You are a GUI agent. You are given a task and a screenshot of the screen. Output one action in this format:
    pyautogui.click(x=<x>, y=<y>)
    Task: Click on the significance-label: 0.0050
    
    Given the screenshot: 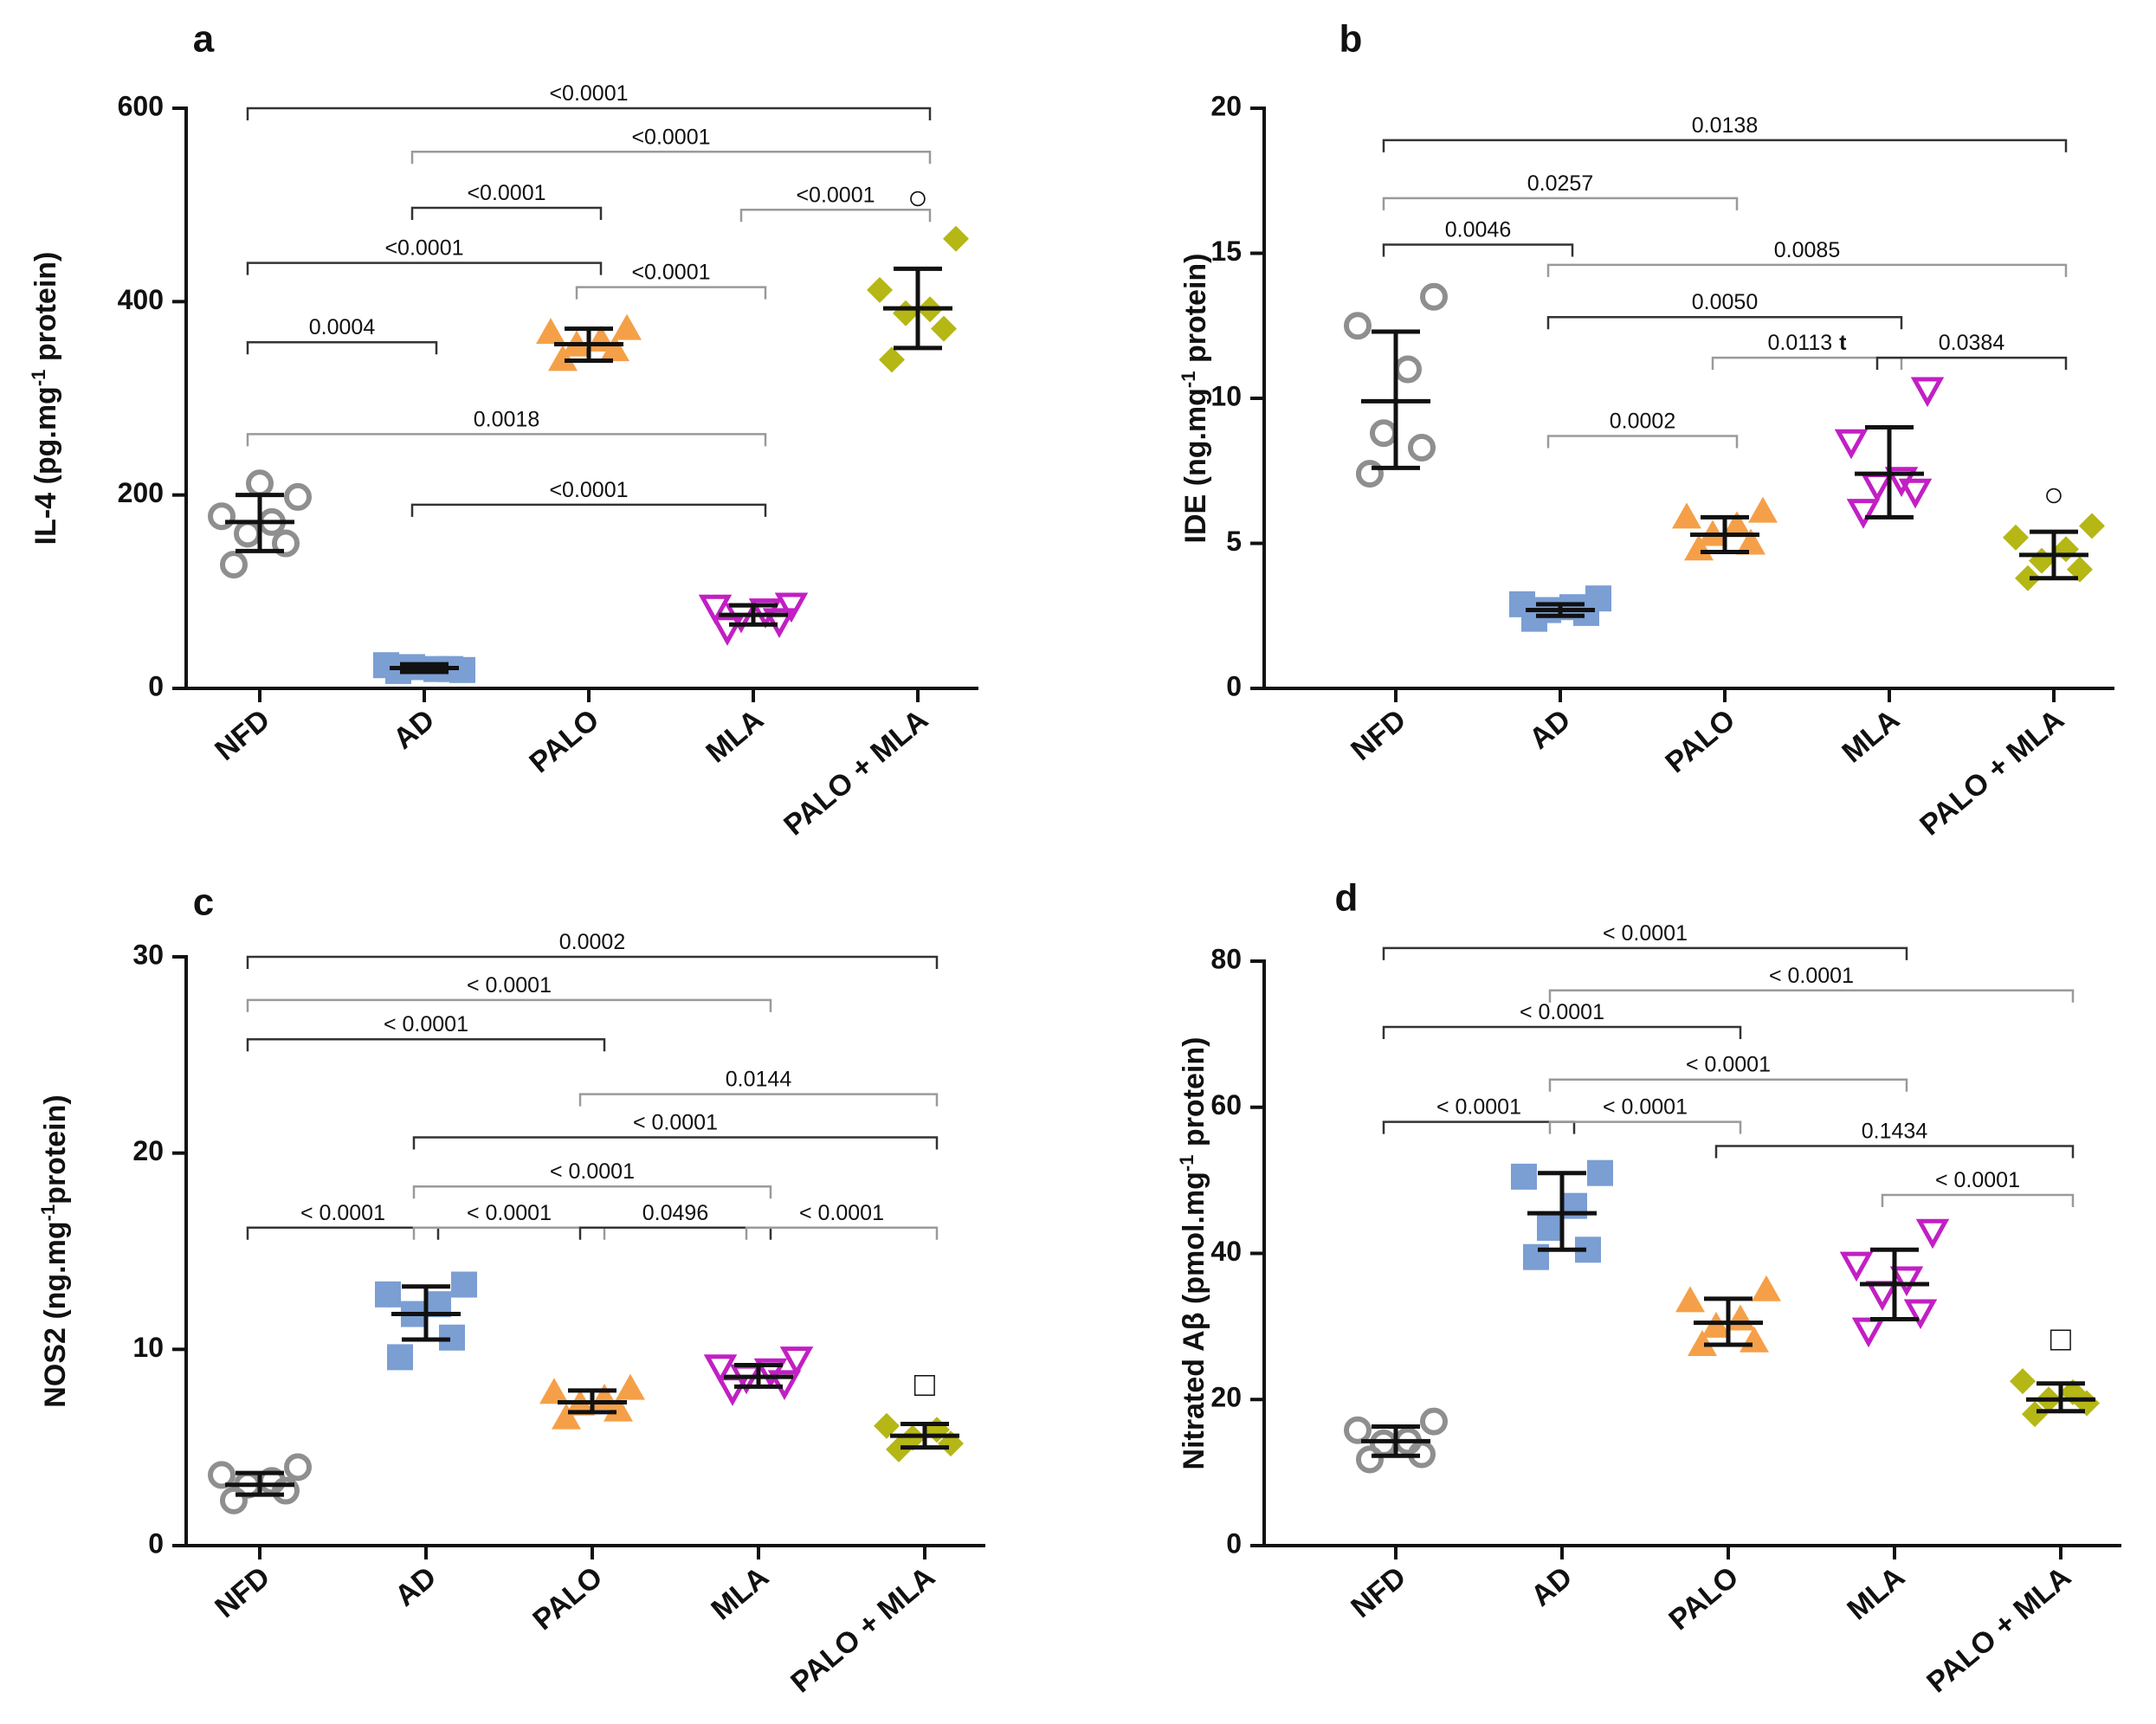 What is the action you would take?
    pyautogui.click(x=1725, y=302)
    